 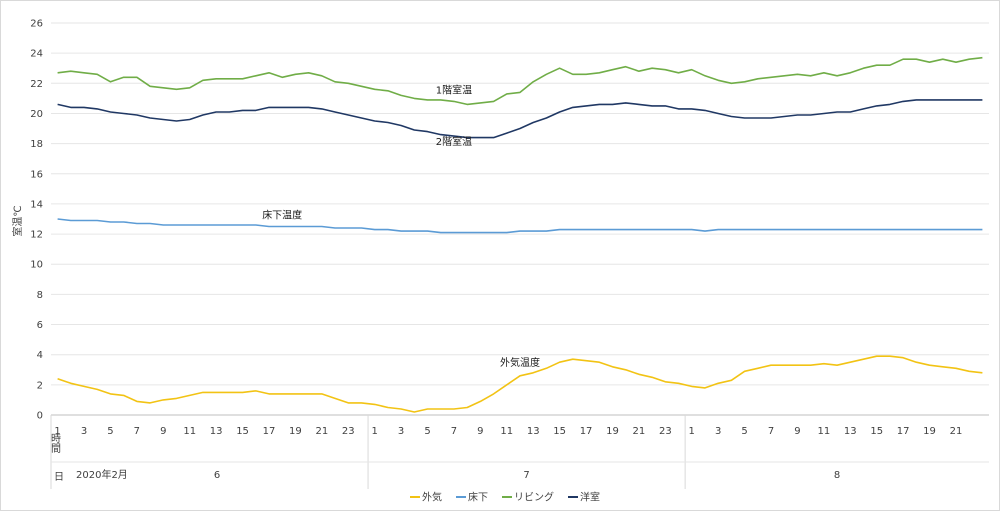 I want to click on date-label: 2020年2月, so click(x=102, y=474).